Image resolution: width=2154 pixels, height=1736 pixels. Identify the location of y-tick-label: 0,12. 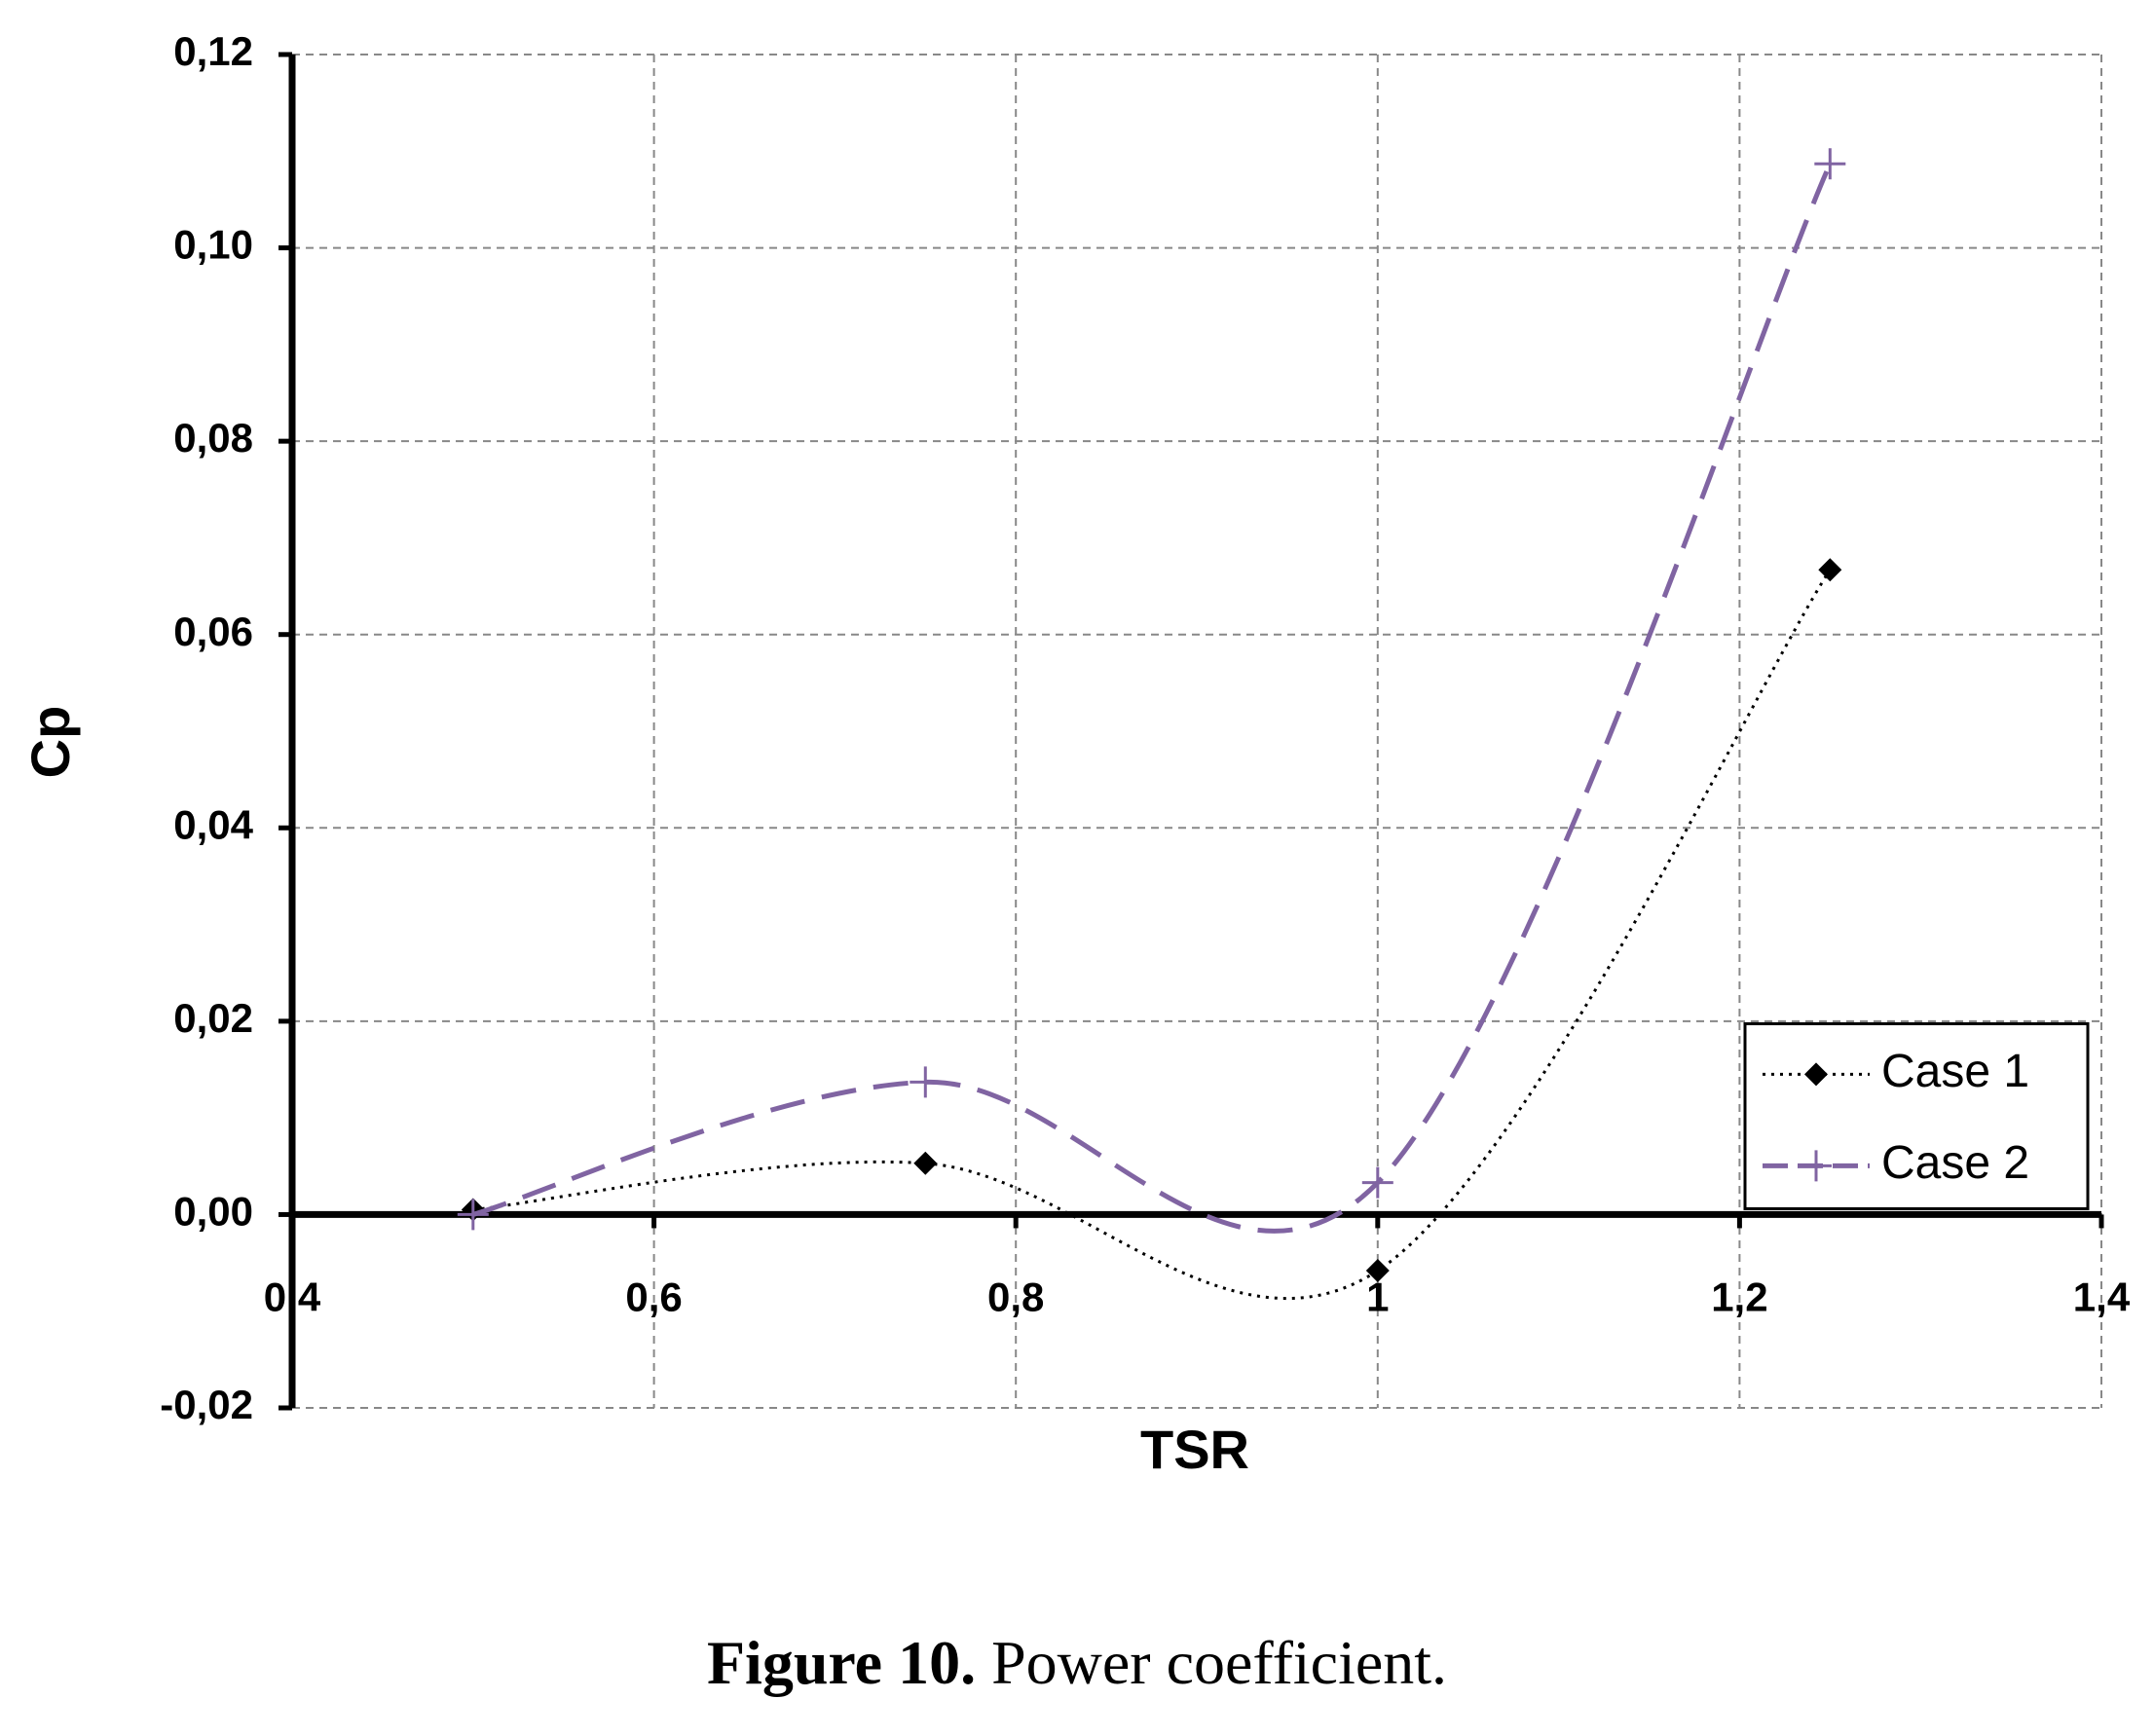
(213, 51).